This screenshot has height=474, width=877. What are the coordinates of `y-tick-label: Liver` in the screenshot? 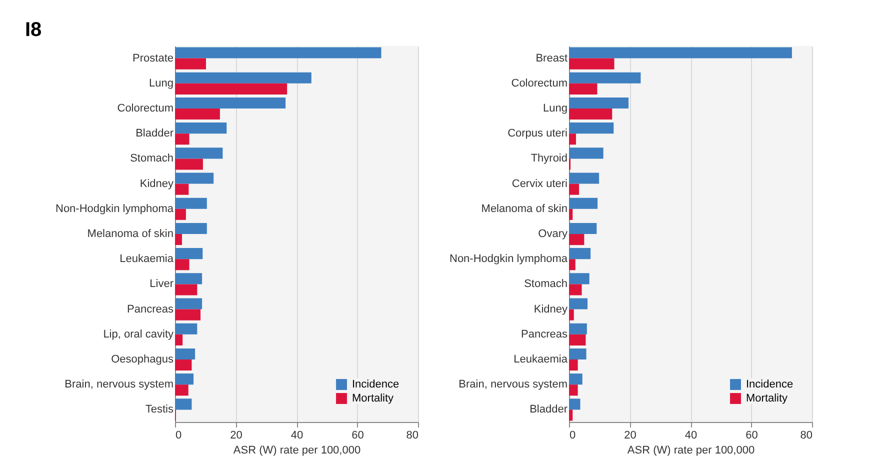 It's located at (162, 284).